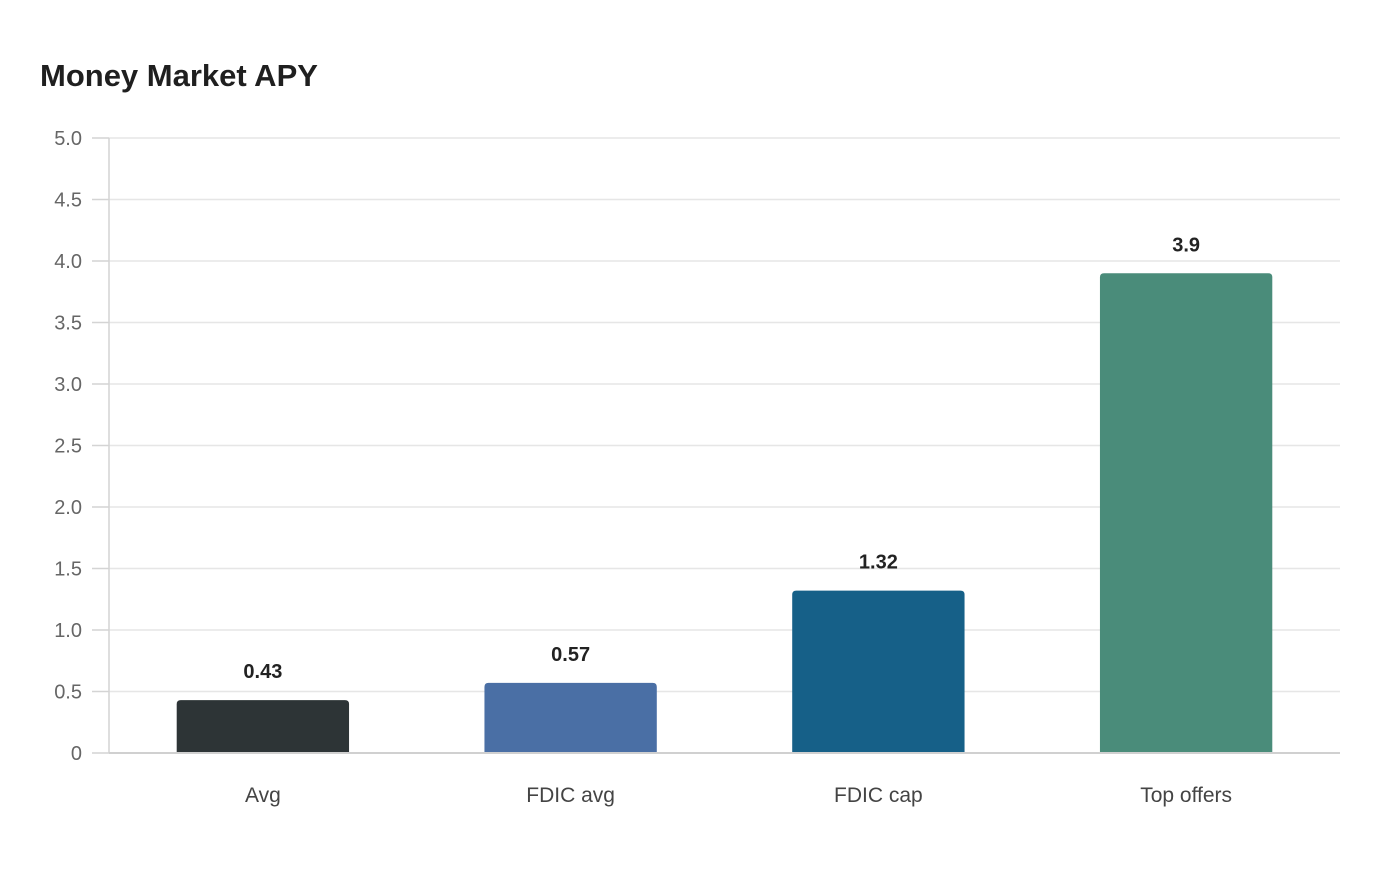  Describe the element at coordinates (570, 795) in the screenshot. I see `x-category-label: FDIC avg` at that location.